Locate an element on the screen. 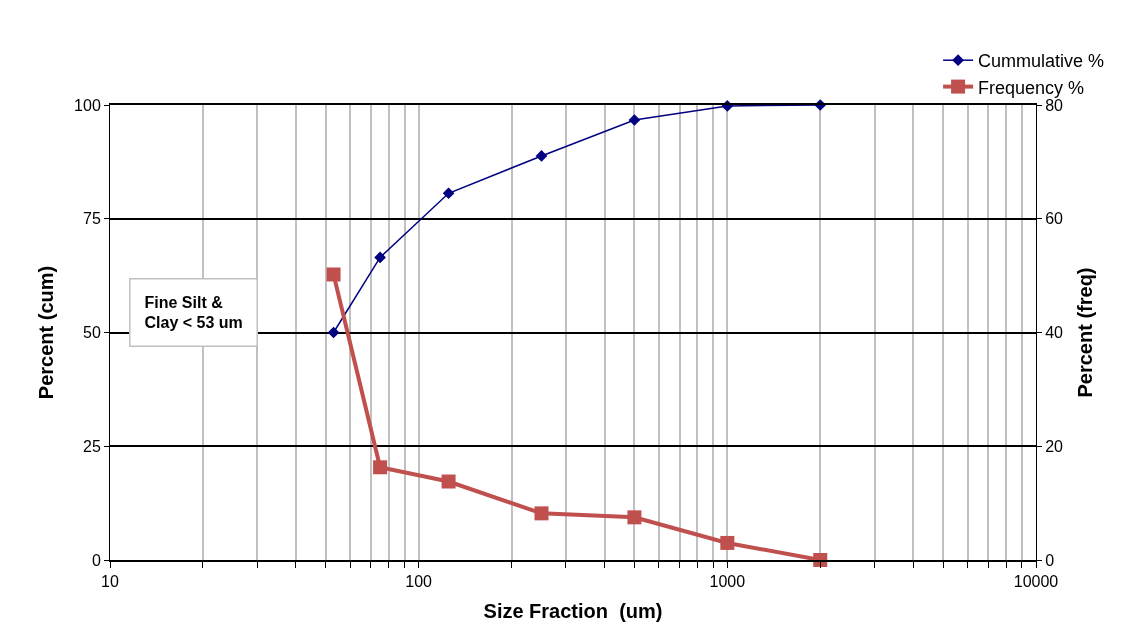 The image size is (1136, 635). legend-label: Frequency % is located at coordinates (1031, 87).